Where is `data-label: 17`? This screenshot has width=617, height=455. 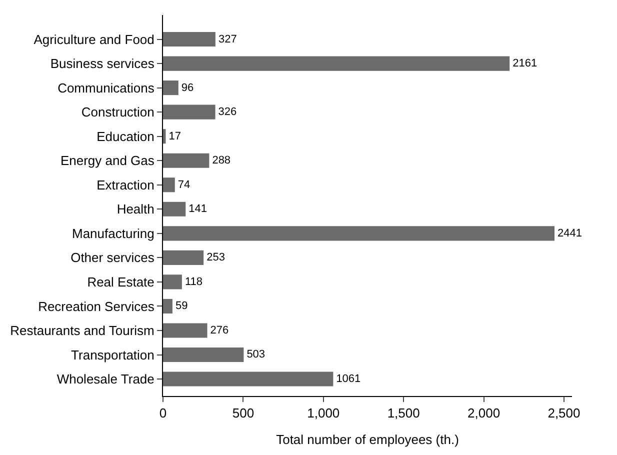
data-label: 17 is located at coordinates (174, 136).